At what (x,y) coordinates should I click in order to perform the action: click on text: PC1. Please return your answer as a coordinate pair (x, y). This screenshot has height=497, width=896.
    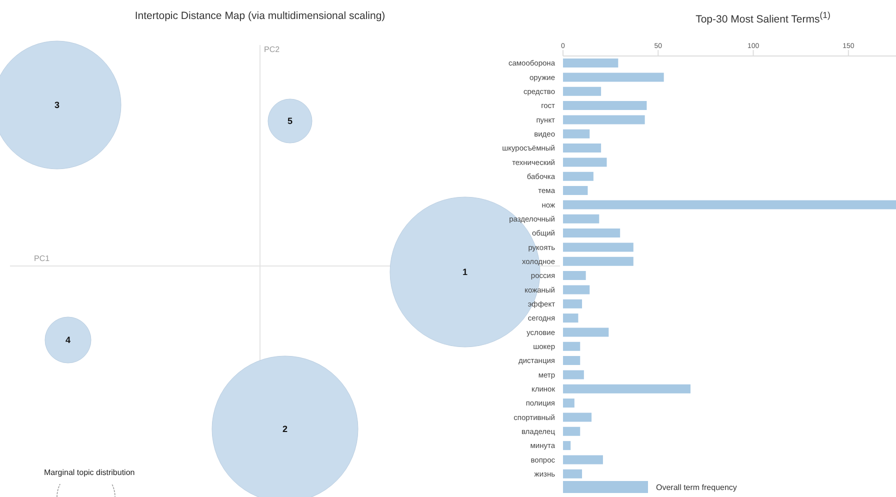
    Looking at the image, I should click on (42, 258).